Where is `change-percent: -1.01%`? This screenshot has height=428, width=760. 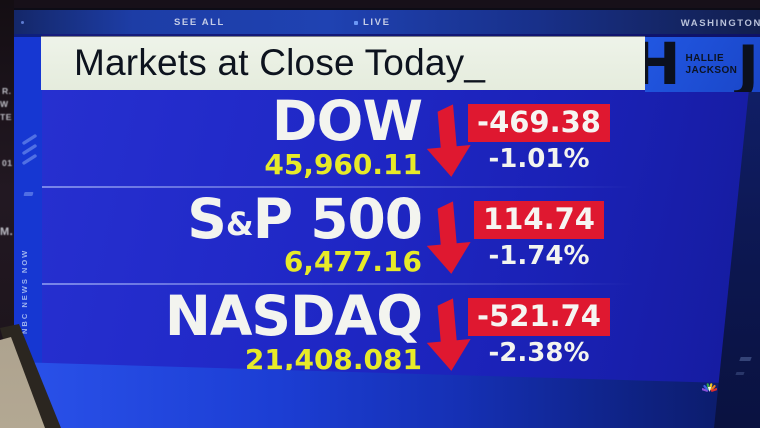 change-percent: -1.01% is located at coordinates (539, 158).